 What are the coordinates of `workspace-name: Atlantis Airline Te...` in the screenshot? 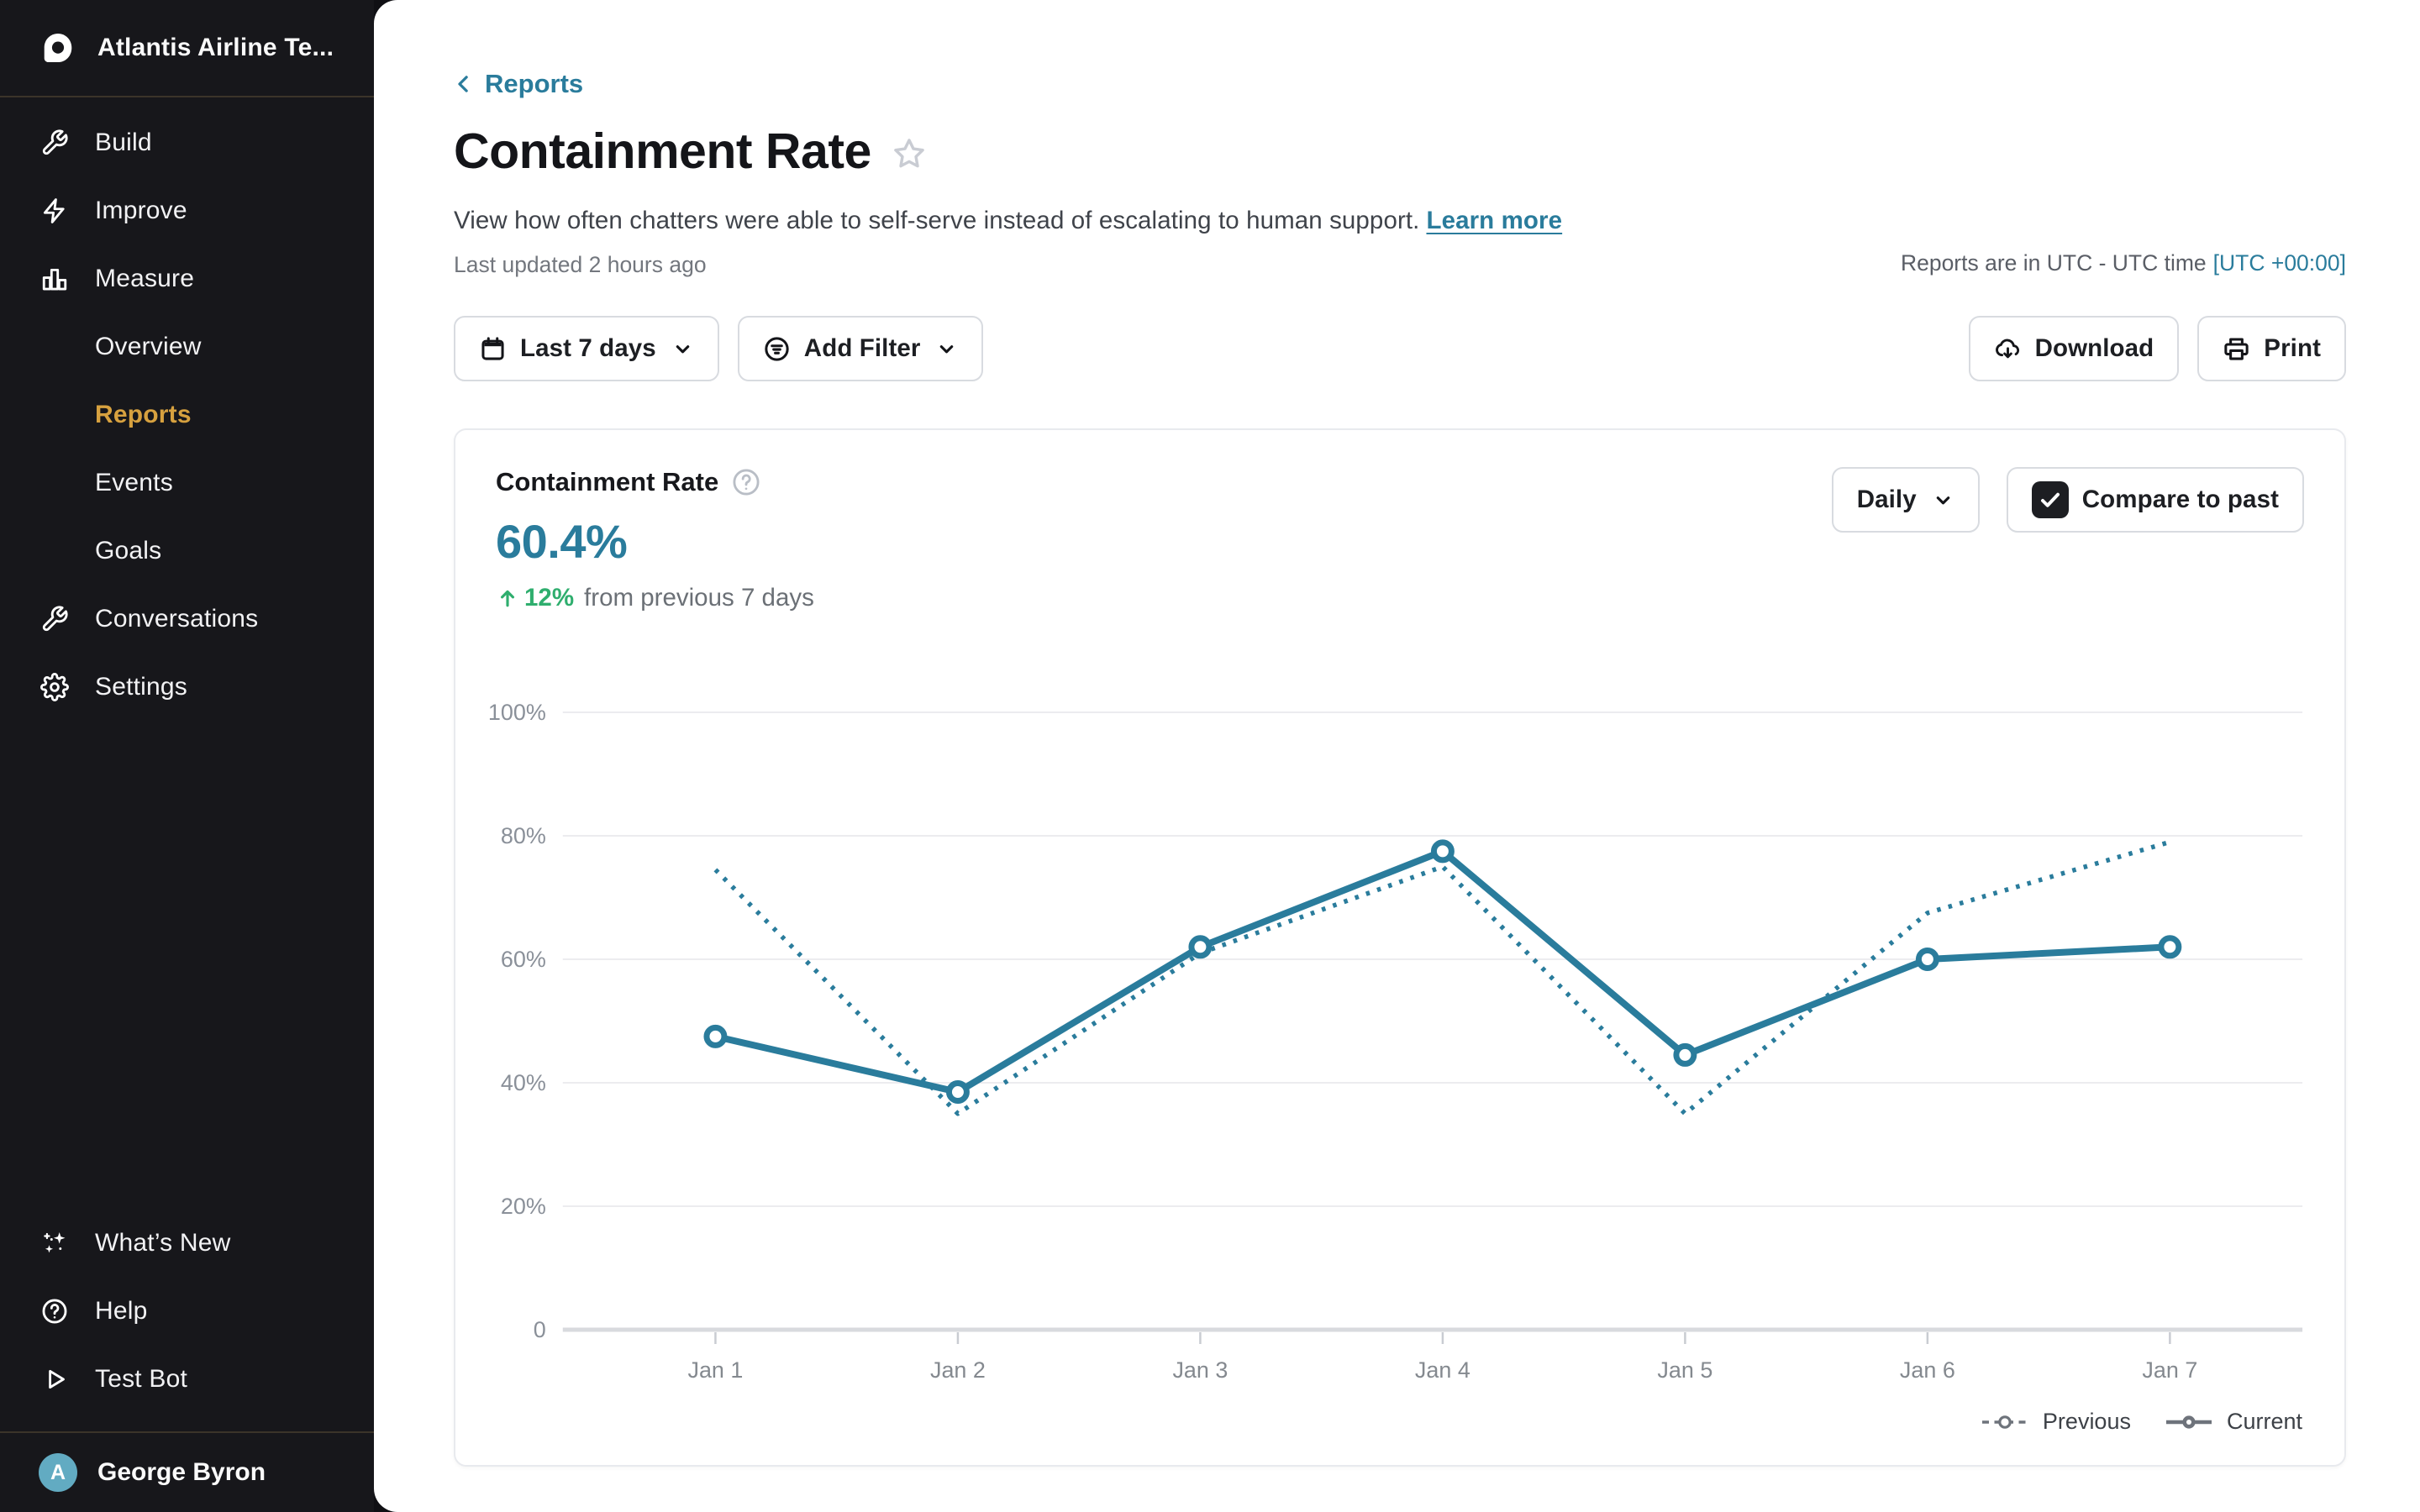 It's located at (216, 47).